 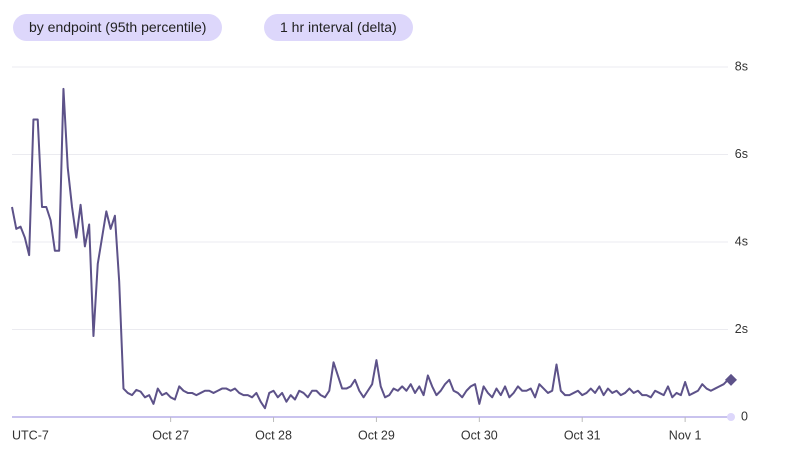 What do you see at coordinates (741, 329) in the screenshot?
I see `y-tick-label: 2s` at bounding box center [741, 329].